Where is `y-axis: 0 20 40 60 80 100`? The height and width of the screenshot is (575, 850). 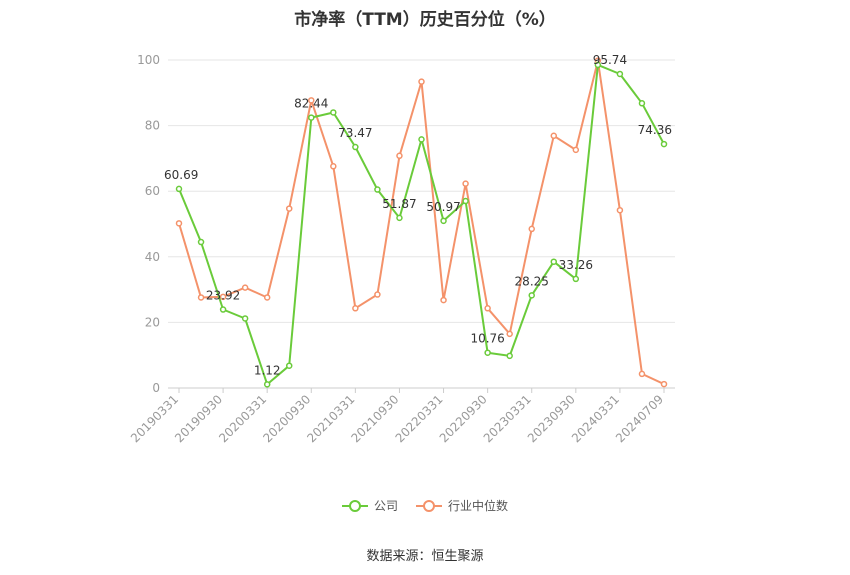
y-axis: 0 20 40 60 80 100 is located at coordinates (148, 224).